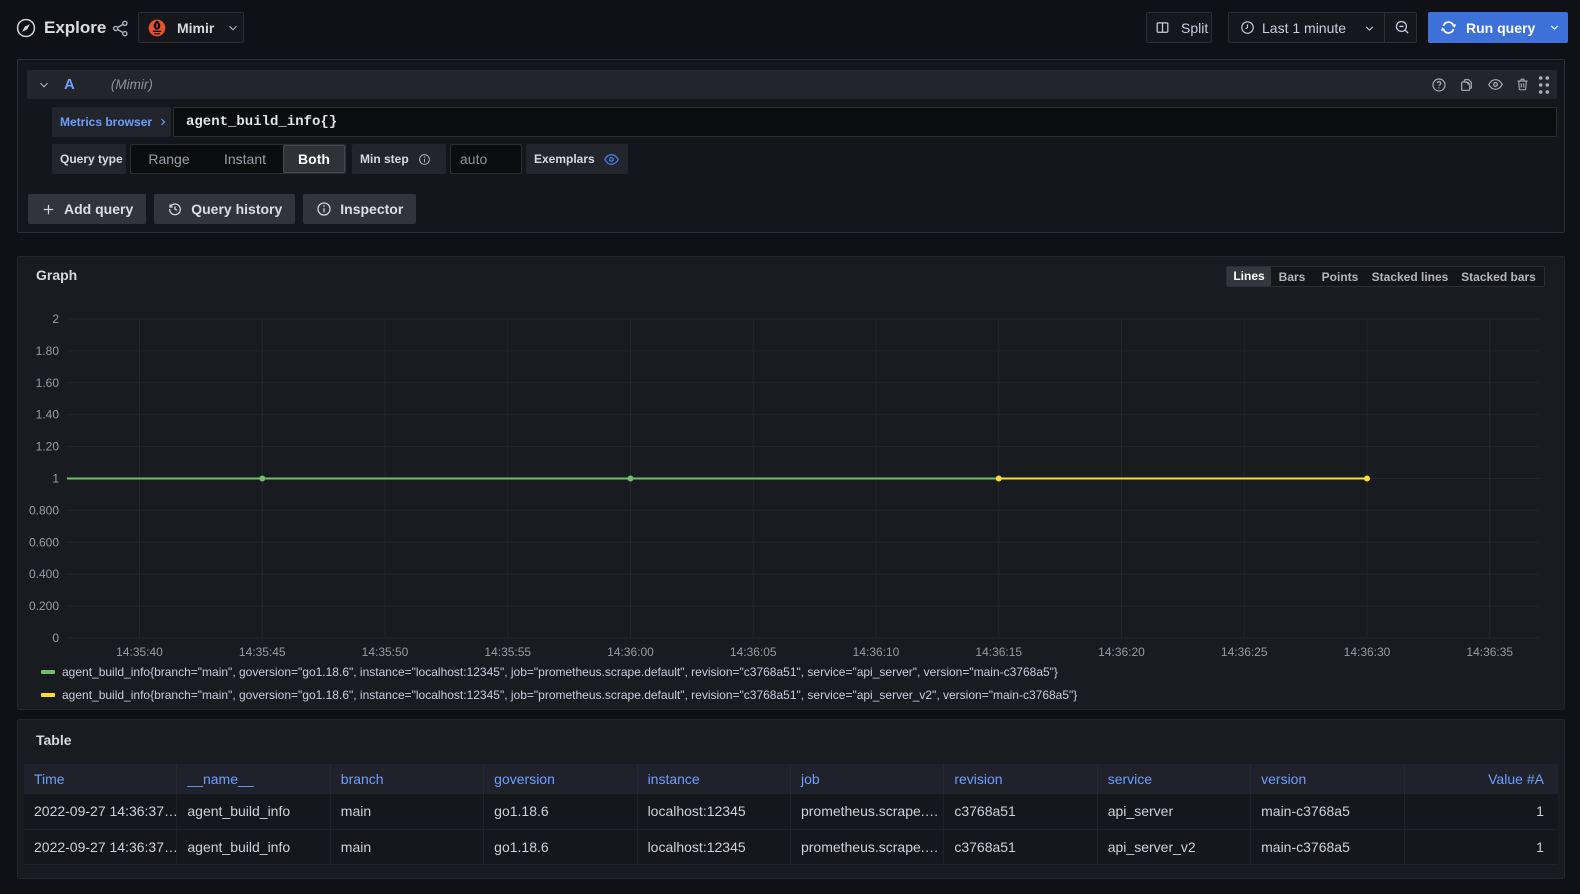  What do you see at coordinates (1367, 652) in the screenshot?
I see `svg-text: 14:36:30` at bounding box center [1367, 652].